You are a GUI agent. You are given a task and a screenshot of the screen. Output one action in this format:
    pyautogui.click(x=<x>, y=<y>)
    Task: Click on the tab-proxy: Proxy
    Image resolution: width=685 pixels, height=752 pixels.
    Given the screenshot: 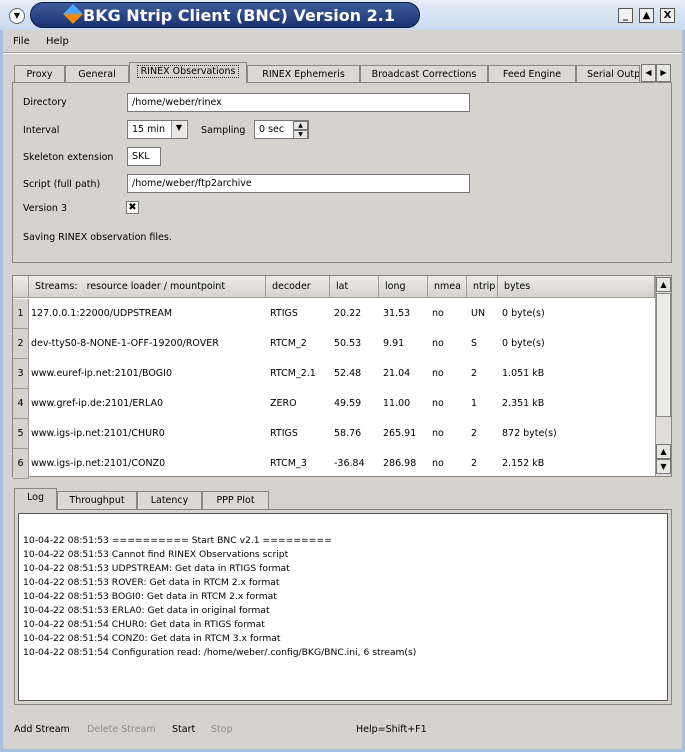 What is the action you would take?
    pyautogui.click(x=39, y=74)
    